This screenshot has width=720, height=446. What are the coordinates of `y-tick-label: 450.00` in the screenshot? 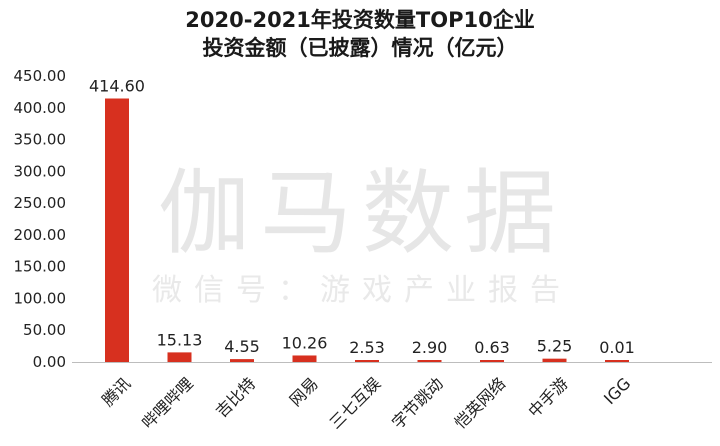 It's located at (40, 76).